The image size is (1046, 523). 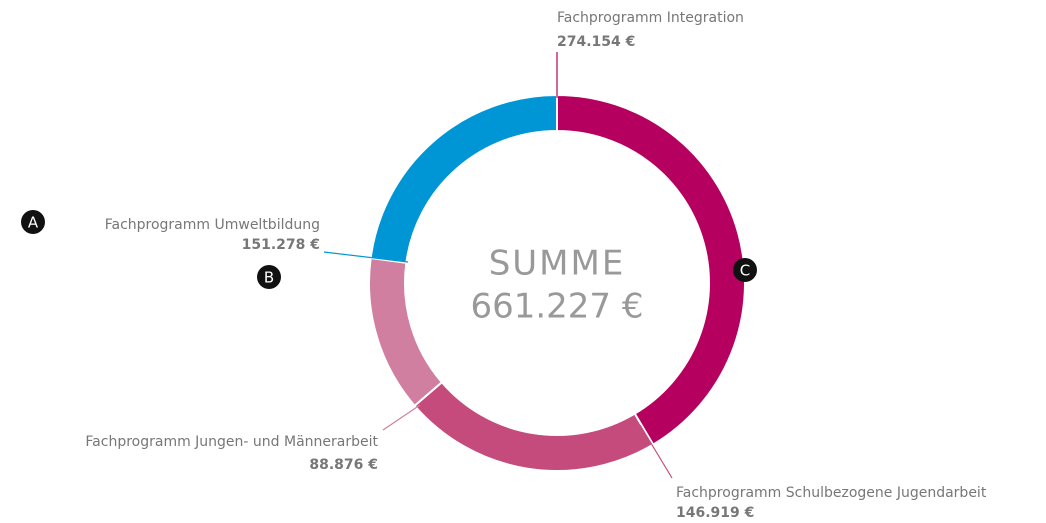 I want to click on center-value: 661.227 €, so click(x=556, y=307).